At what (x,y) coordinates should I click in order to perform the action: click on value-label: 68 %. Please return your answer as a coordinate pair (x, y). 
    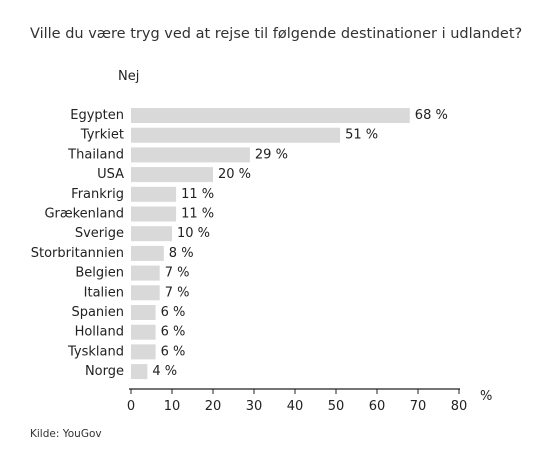
    Looking at the image, I should click on (431, 115).